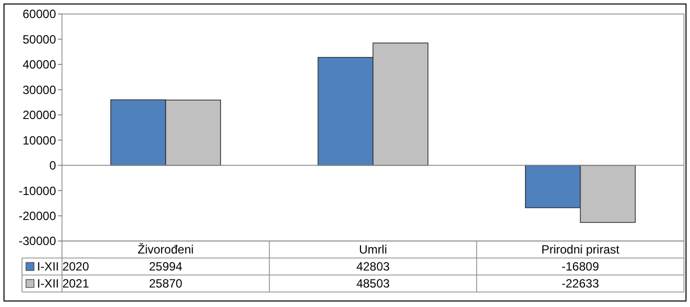  Describe the element at coordinates (581, 283) in the screenshot. I see `data-label: -22633` at that location.